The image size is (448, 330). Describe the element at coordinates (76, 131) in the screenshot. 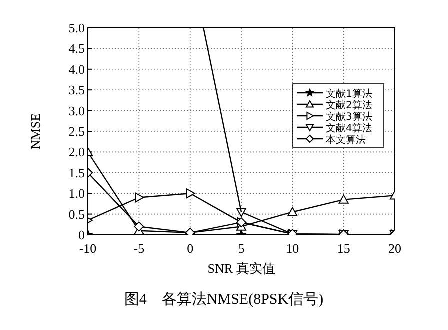

I see `y-tick-label: 2.5` at that location.